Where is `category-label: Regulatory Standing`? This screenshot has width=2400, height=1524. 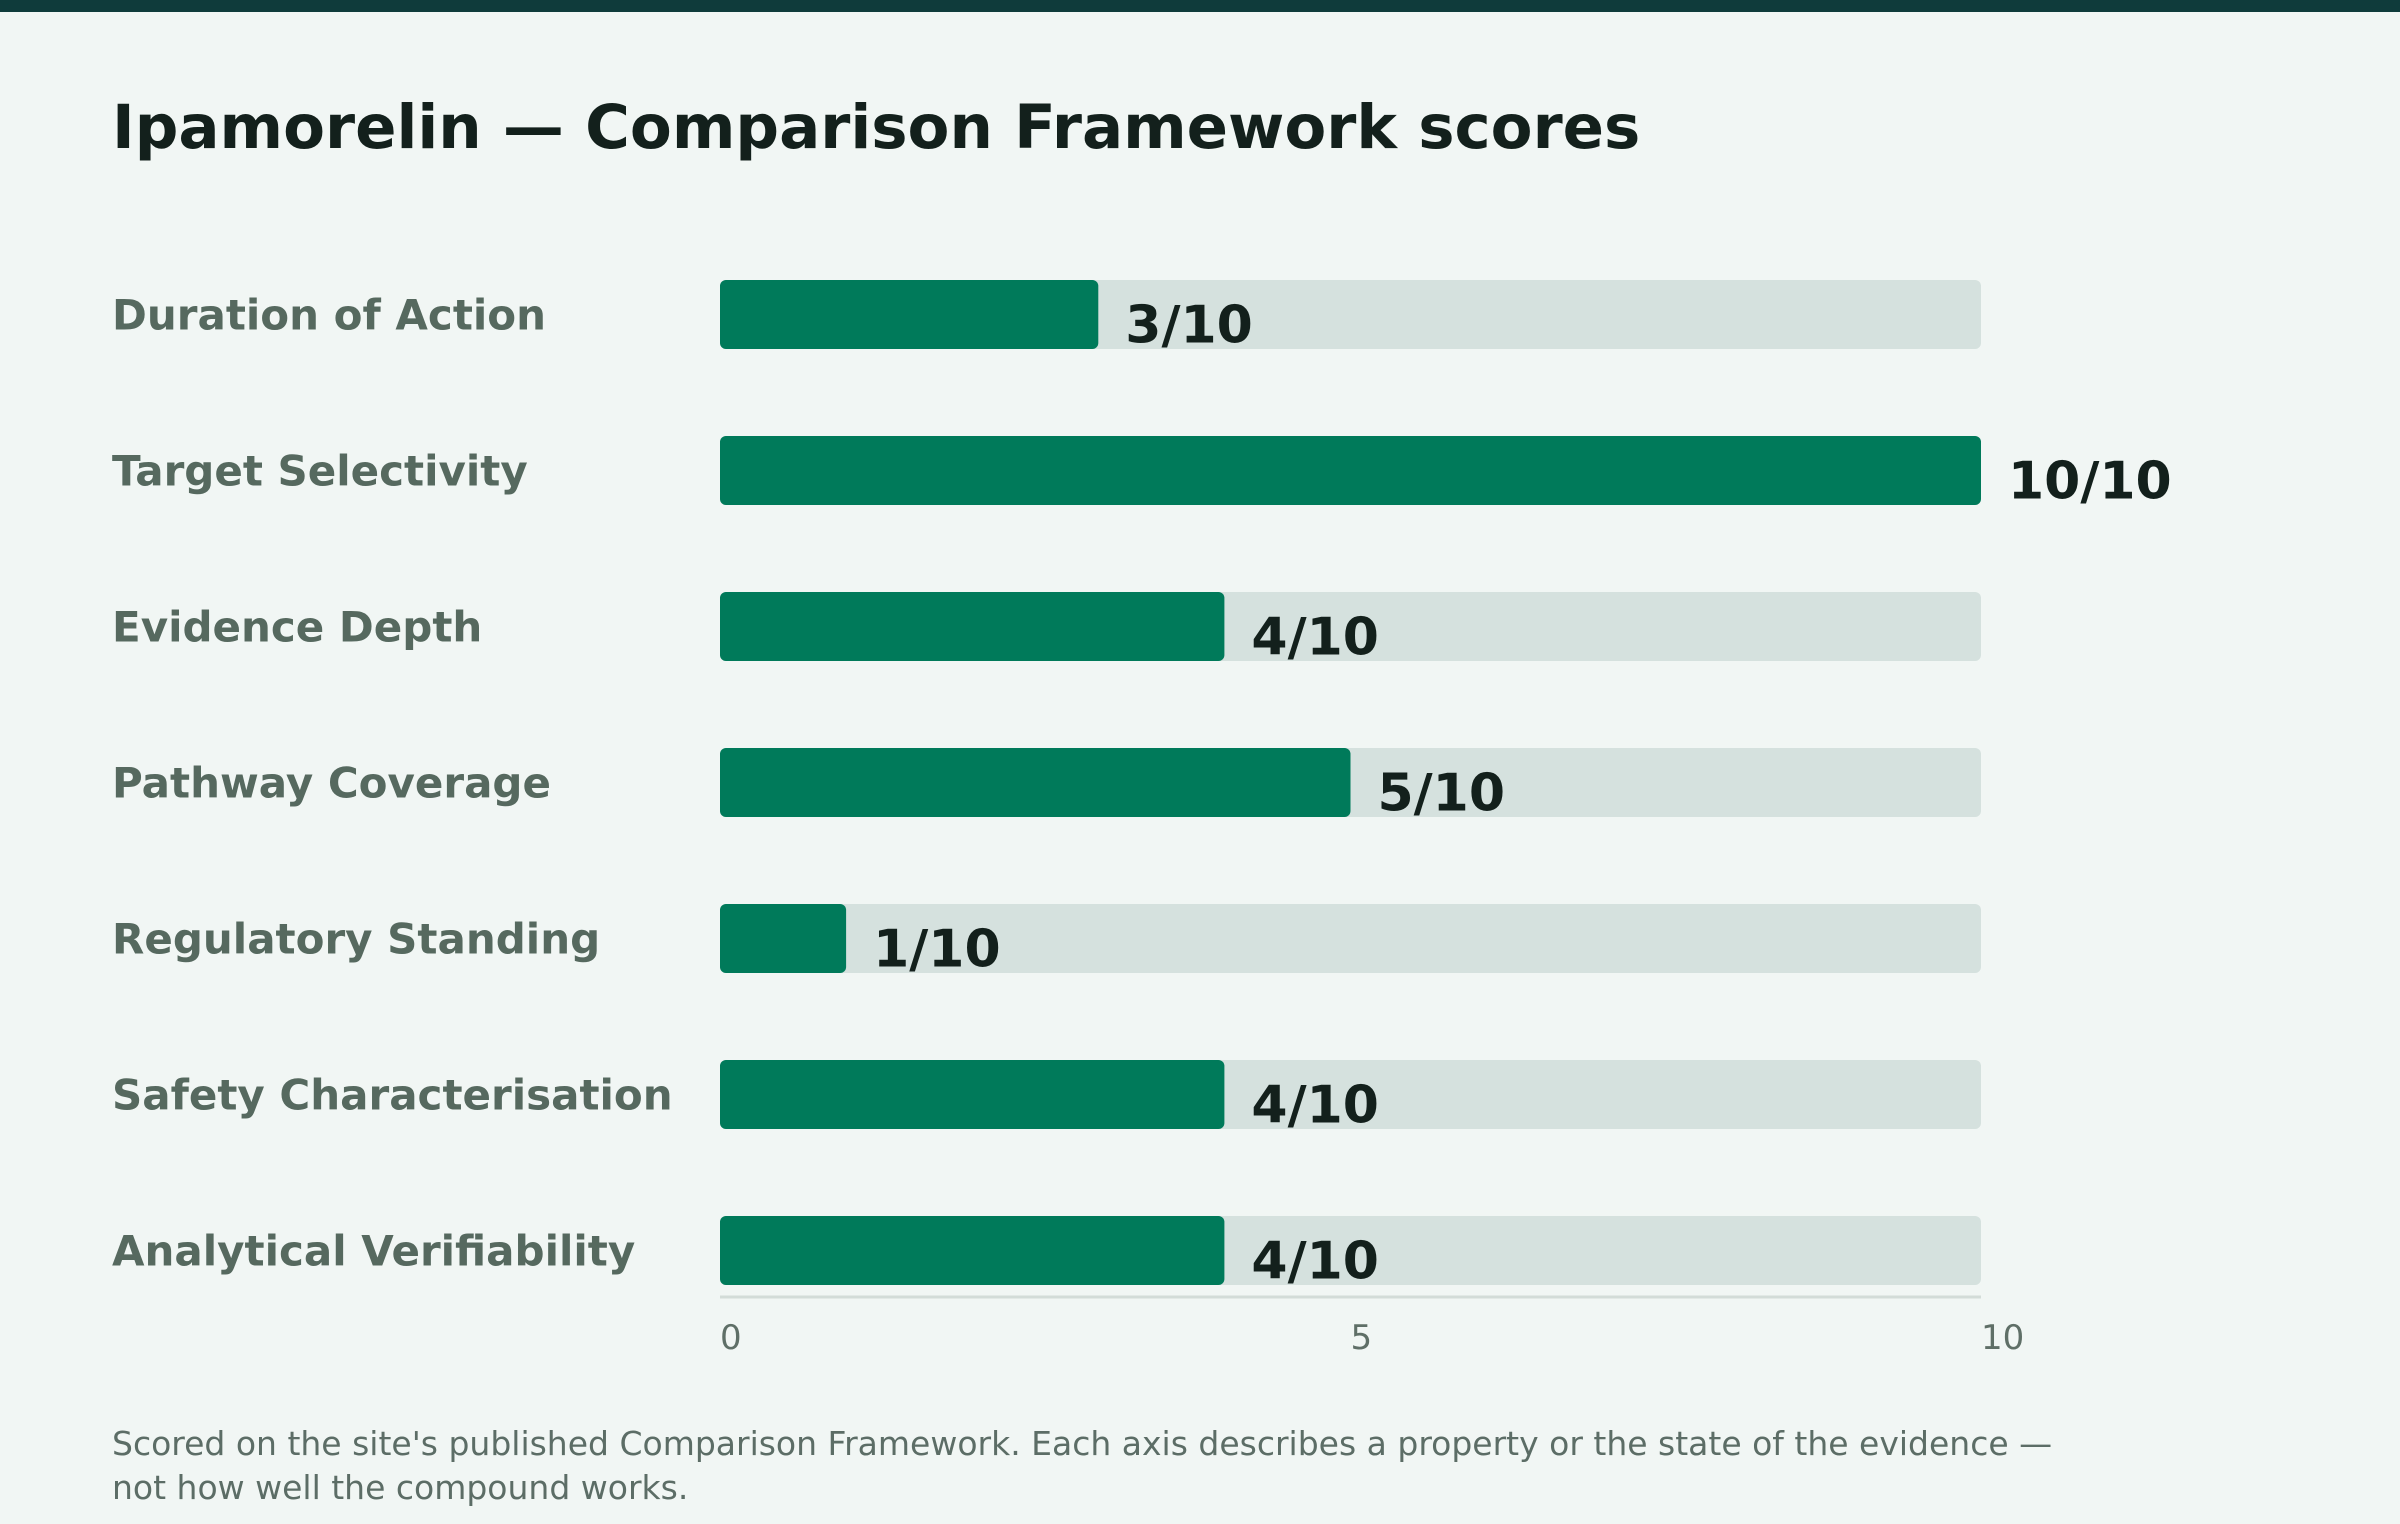
category-label: Regulatory Standing is located at coordinates (356, 939).